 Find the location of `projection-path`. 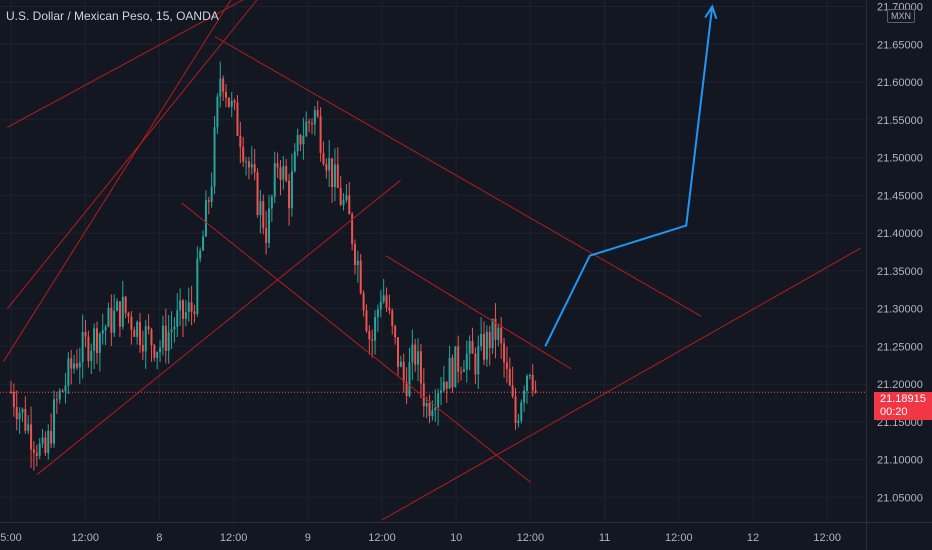

projection-path is located at coordinates (631, 175).